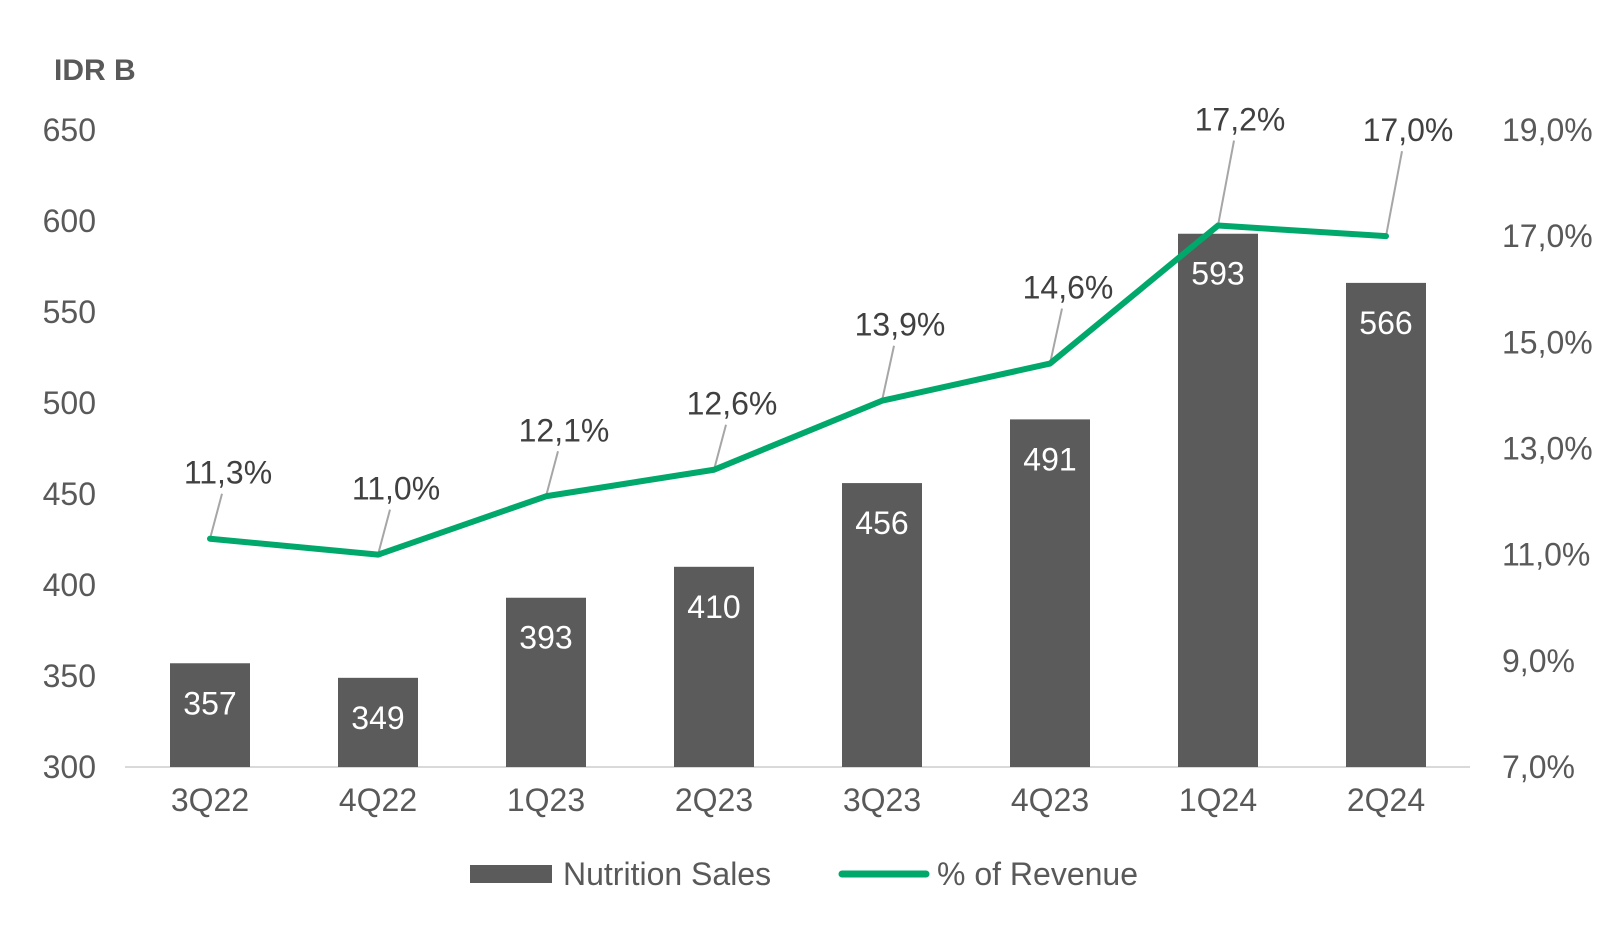 Image resolution: width=1600 pixels, height=927 pixels. I want to click on right-tick-label: 11,0%, so click(1546, 555).